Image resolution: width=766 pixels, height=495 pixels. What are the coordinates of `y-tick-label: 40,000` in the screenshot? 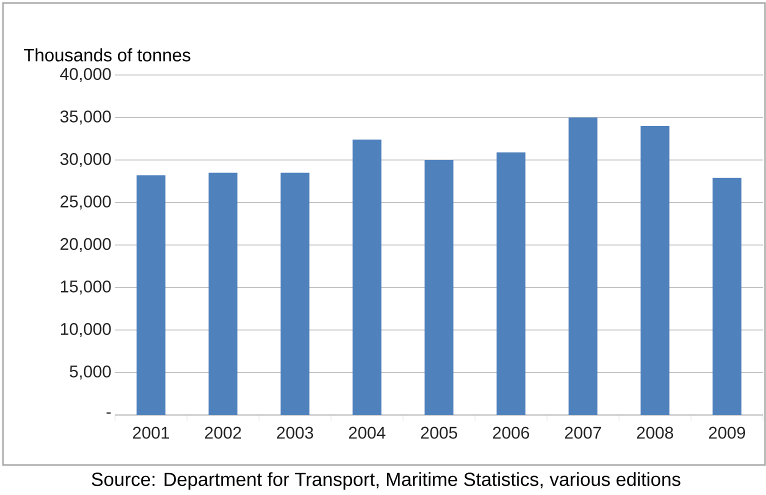 It's located at (85, 75).